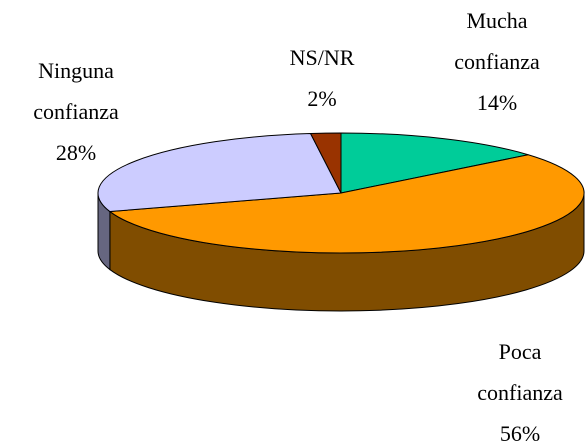 The width and height of the screenshot is (585, 446). I want to click on value-label: 56%, so click(520, 433).